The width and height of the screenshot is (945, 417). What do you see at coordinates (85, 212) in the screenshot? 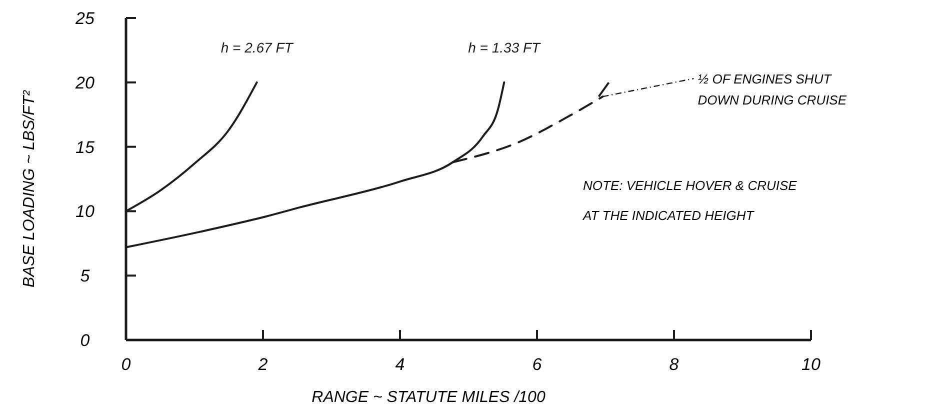
I see `y-tick-label: 10` at bounding box center [85, 212].